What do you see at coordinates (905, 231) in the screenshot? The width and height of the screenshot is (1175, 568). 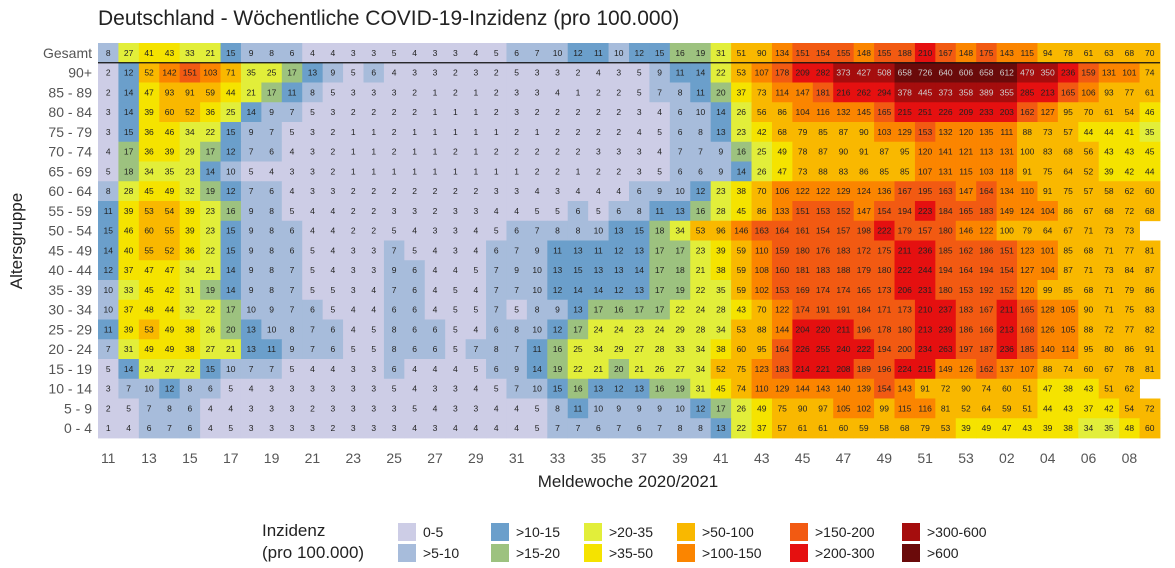 I see `heatmap-cell-label: 179` at bounding box center [905, 231].